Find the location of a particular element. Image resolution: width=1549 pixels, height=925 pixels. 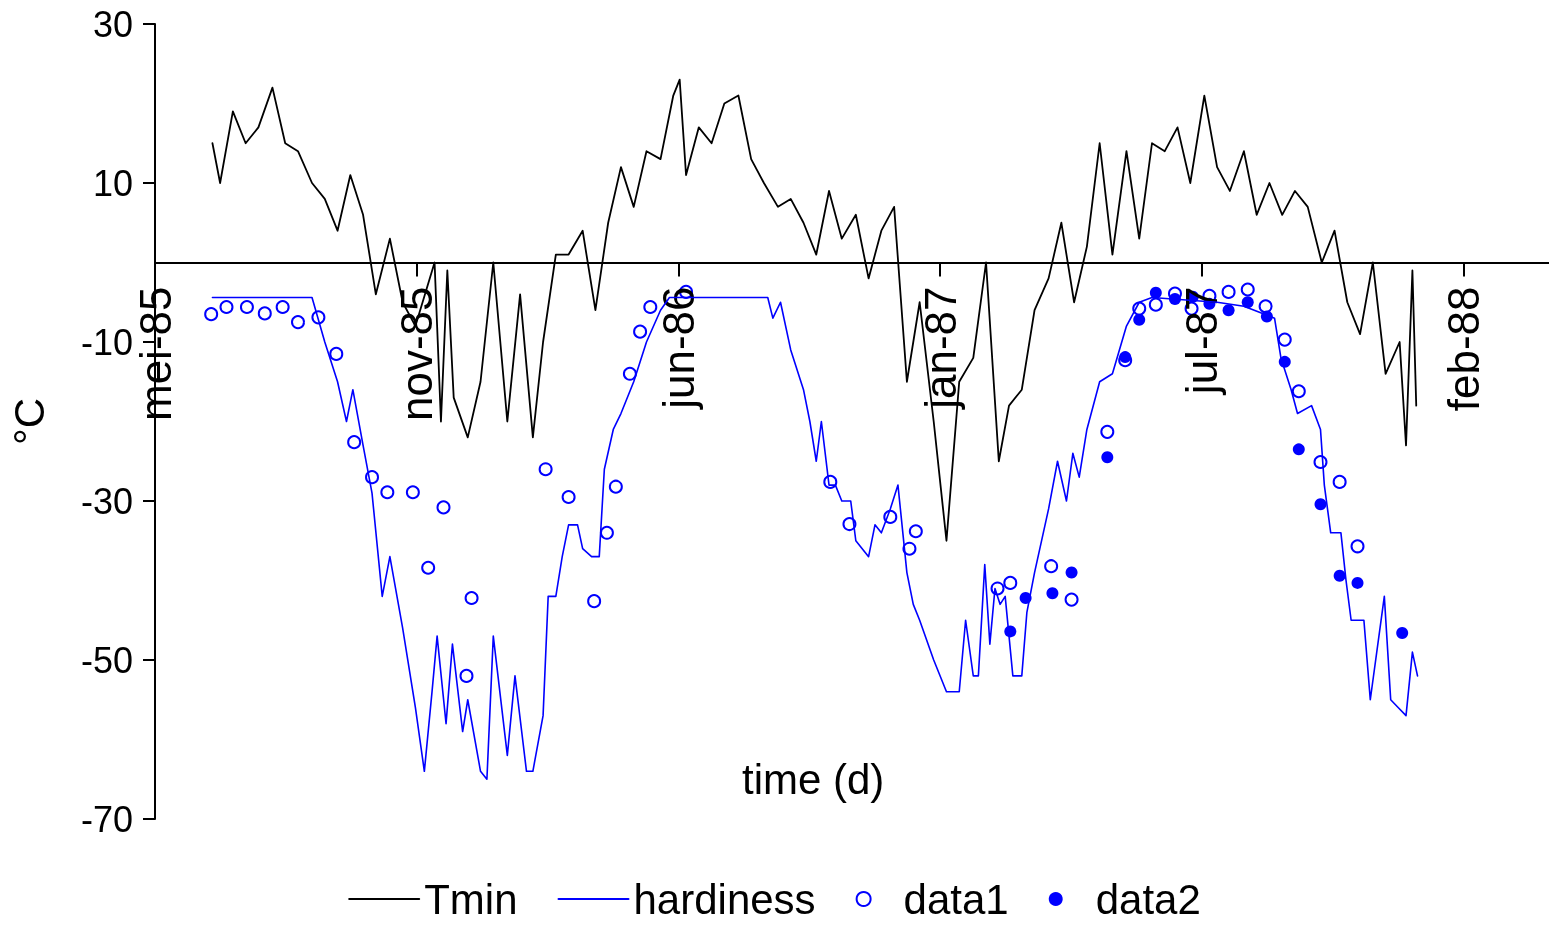

legend-label: data2 is located at coordinates (1148, 899).